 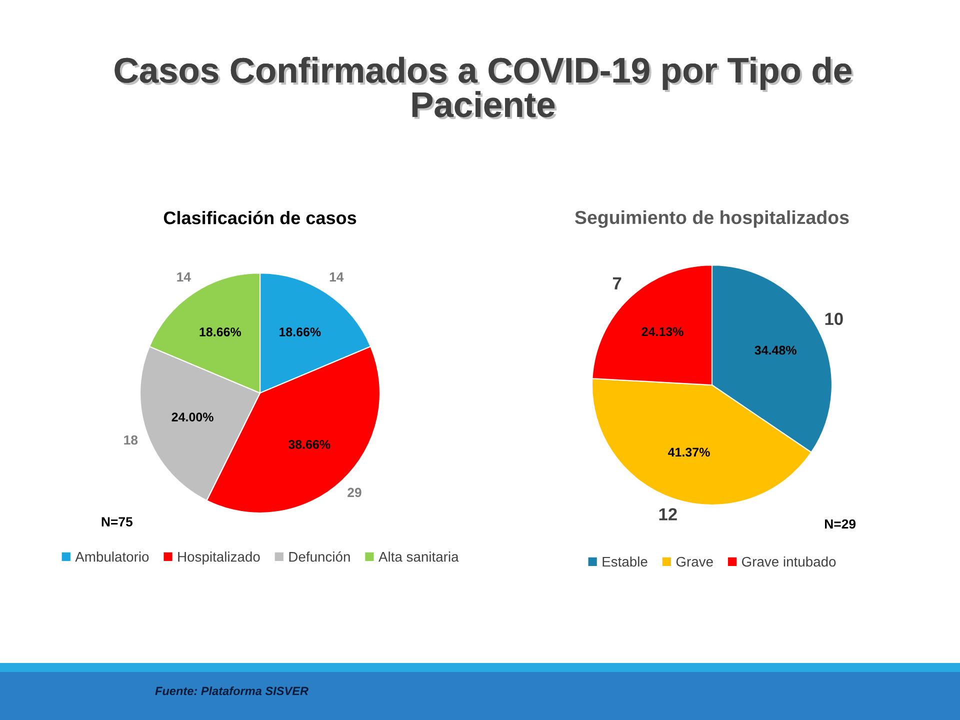 I want to click on legend-label: Alta sanitaria, so click(x=418, y=557).